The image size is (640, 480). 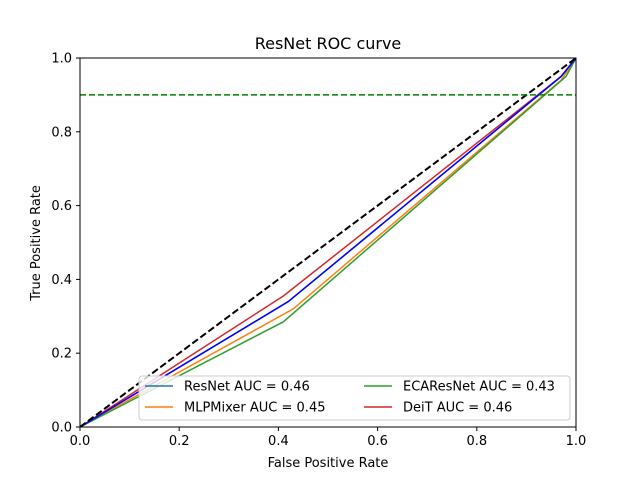 I want to click on x-tick-label: 0.4, so click(x=278, y=441).